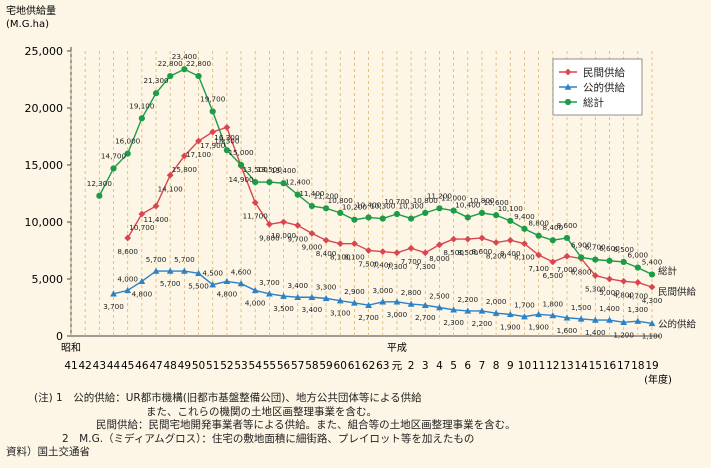 Image resolution: width=711 pixels, height=468 pixels. What do you see at coordinates (552, 366) in the screenshot?
I see `x-tick-label: 12` at bounding box center [552, 366].